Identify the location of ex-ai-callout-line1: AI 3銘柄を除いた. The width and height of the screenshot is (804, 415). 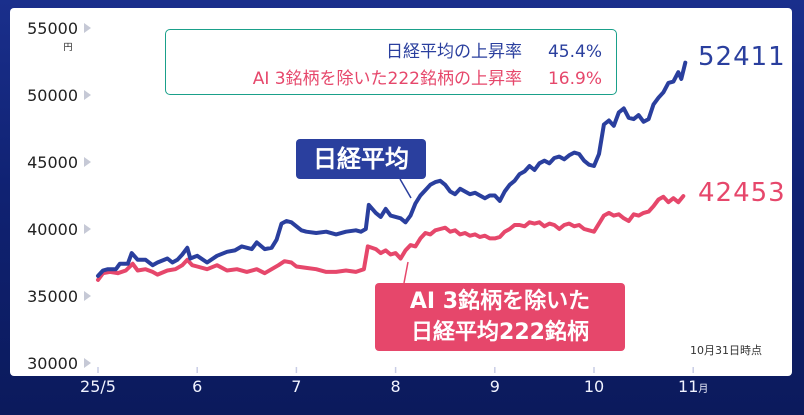
(500, 301).